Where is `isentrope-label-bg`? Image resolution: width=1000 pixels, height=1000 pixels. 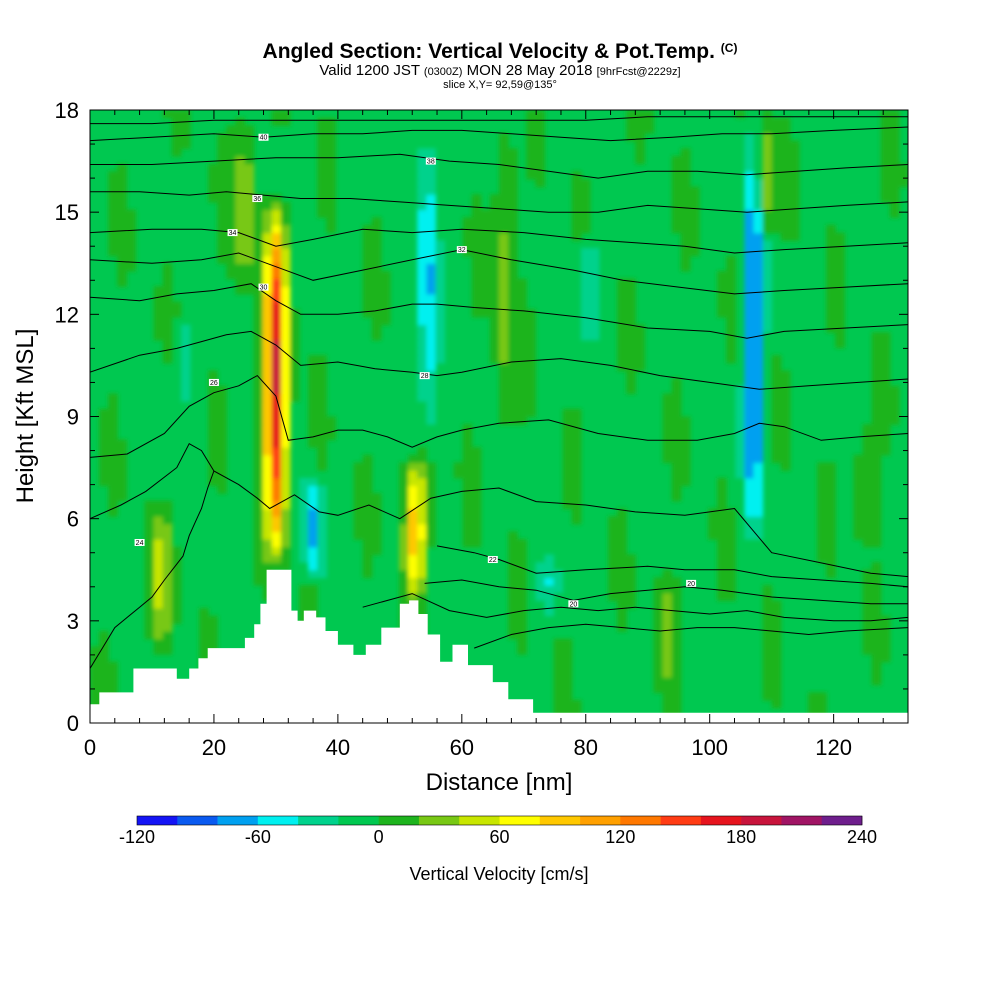
isentrope-label-bg is located at coordinates (139, 543).